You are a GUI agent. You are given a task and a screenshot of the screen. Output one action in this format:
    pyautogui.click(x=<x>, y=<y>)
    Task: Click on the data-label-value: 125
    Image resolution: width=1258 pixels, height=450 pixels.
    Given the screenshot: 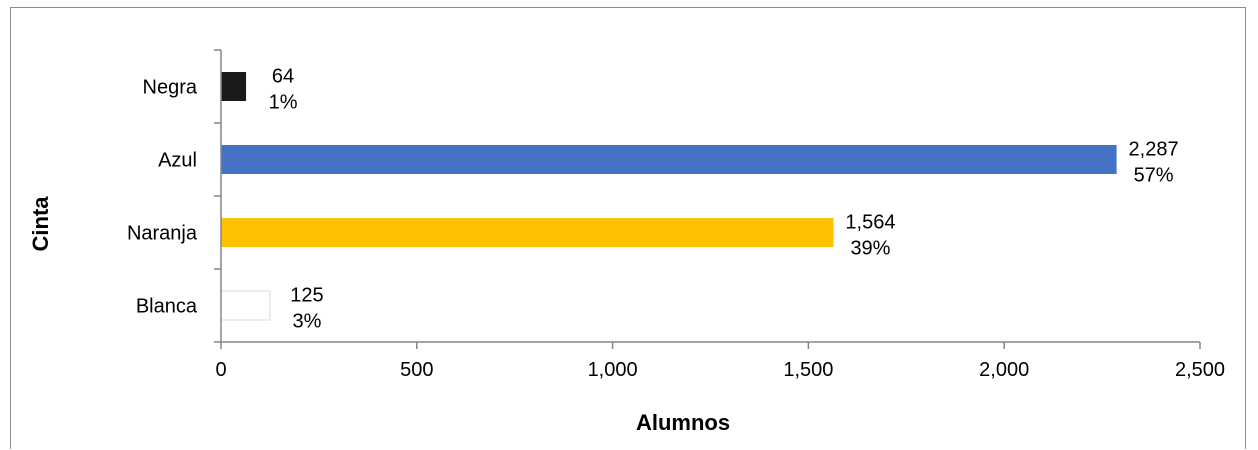 What is the action you would take?
    pyautogui.click(x=306, y=296)
    